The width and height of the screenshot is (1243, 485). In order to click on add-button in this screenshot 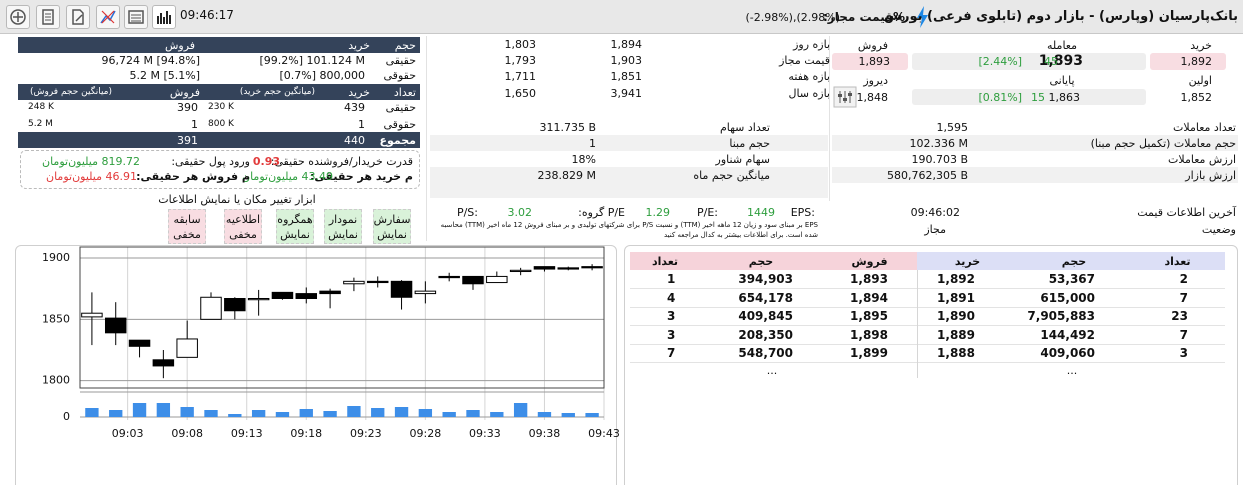, I will do `click(18, 17)`.